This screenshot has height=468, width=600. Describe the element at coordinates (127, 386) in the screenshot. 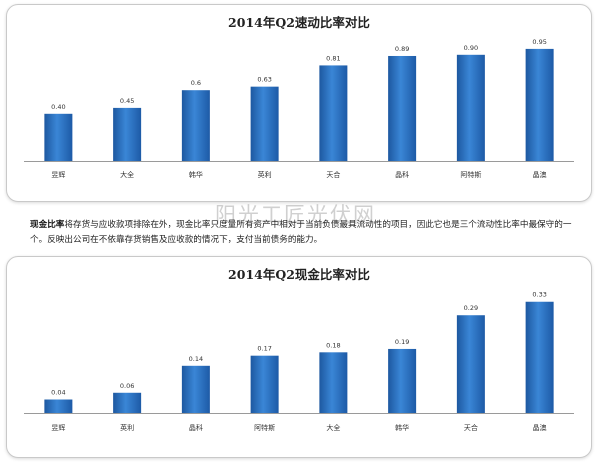

I see `bar-value-label: 0.06` at that location.